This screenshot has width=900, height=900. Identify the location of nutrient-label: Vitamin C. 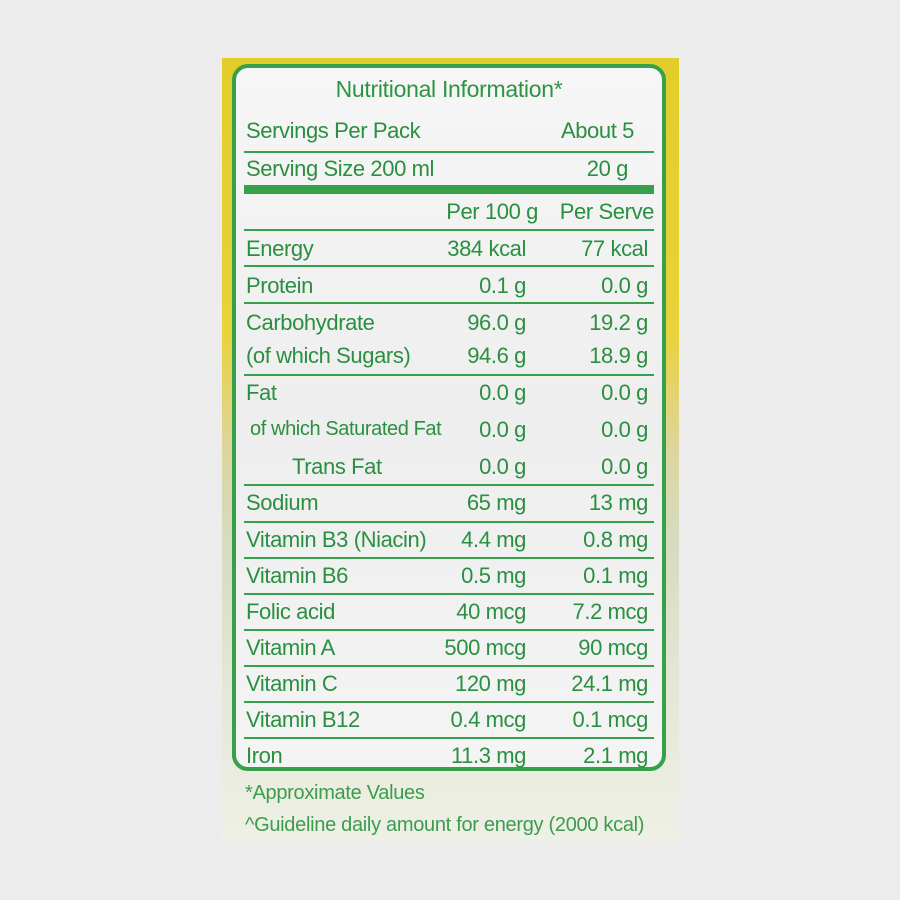
(292, 683).